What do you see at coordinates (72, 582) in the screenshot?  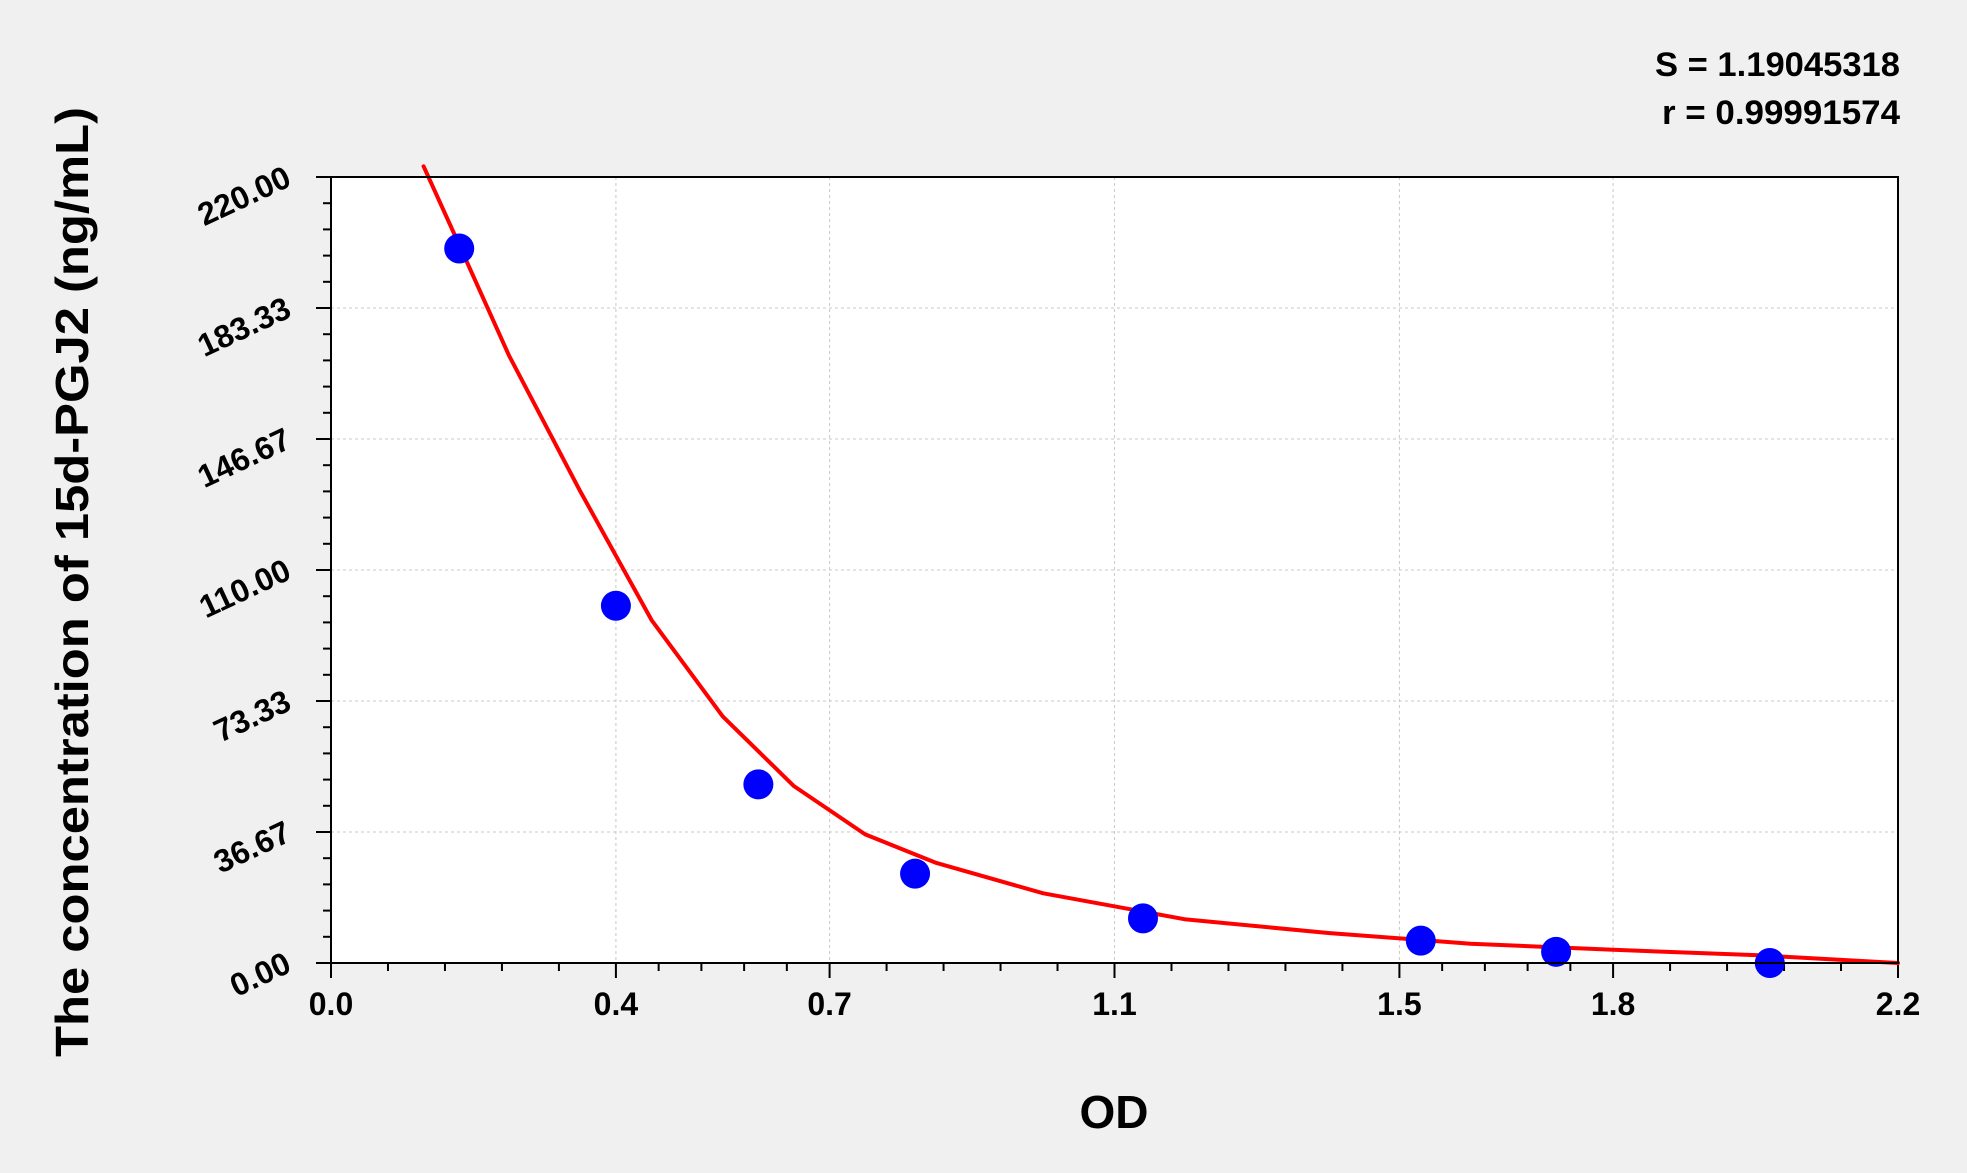 I see `y-axis-title: The concentration of 15d-PGJ2 (ng/mL)` at bounding box center [72, 582].